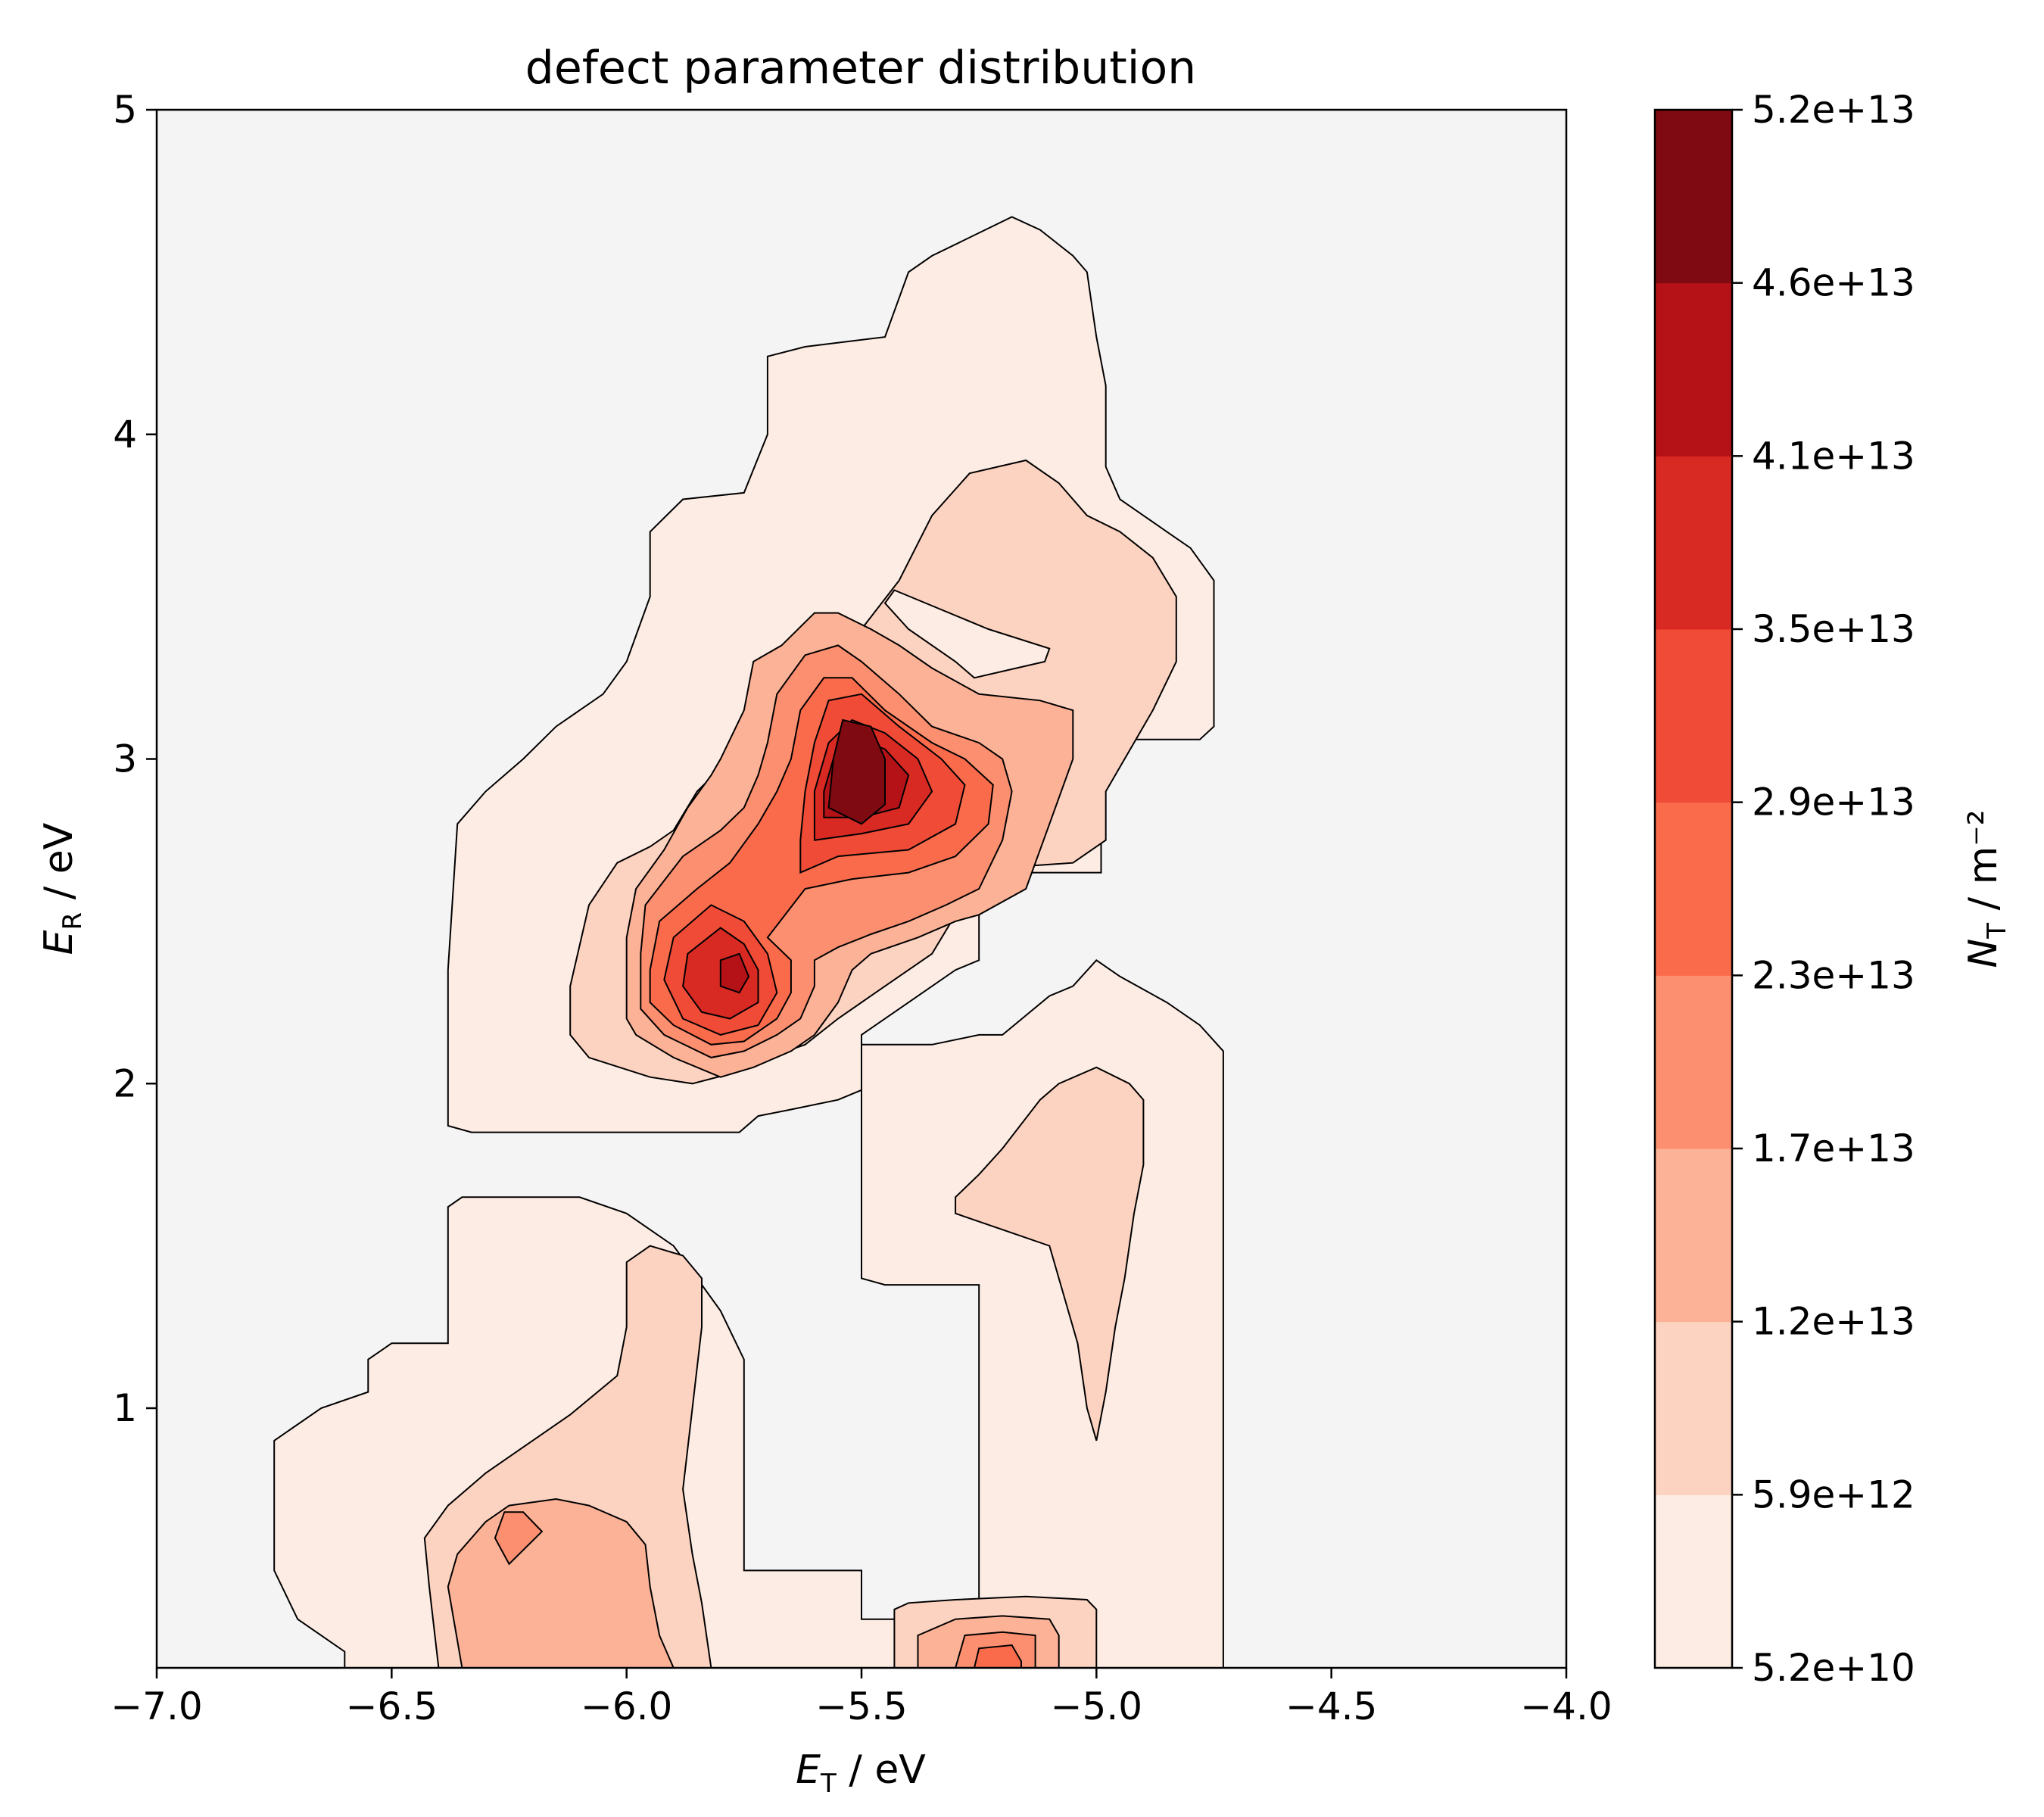 The height and width of the screenshot is (1817, 2044). I want to click on x-tick-label: −6.0, so click(626, 1706).